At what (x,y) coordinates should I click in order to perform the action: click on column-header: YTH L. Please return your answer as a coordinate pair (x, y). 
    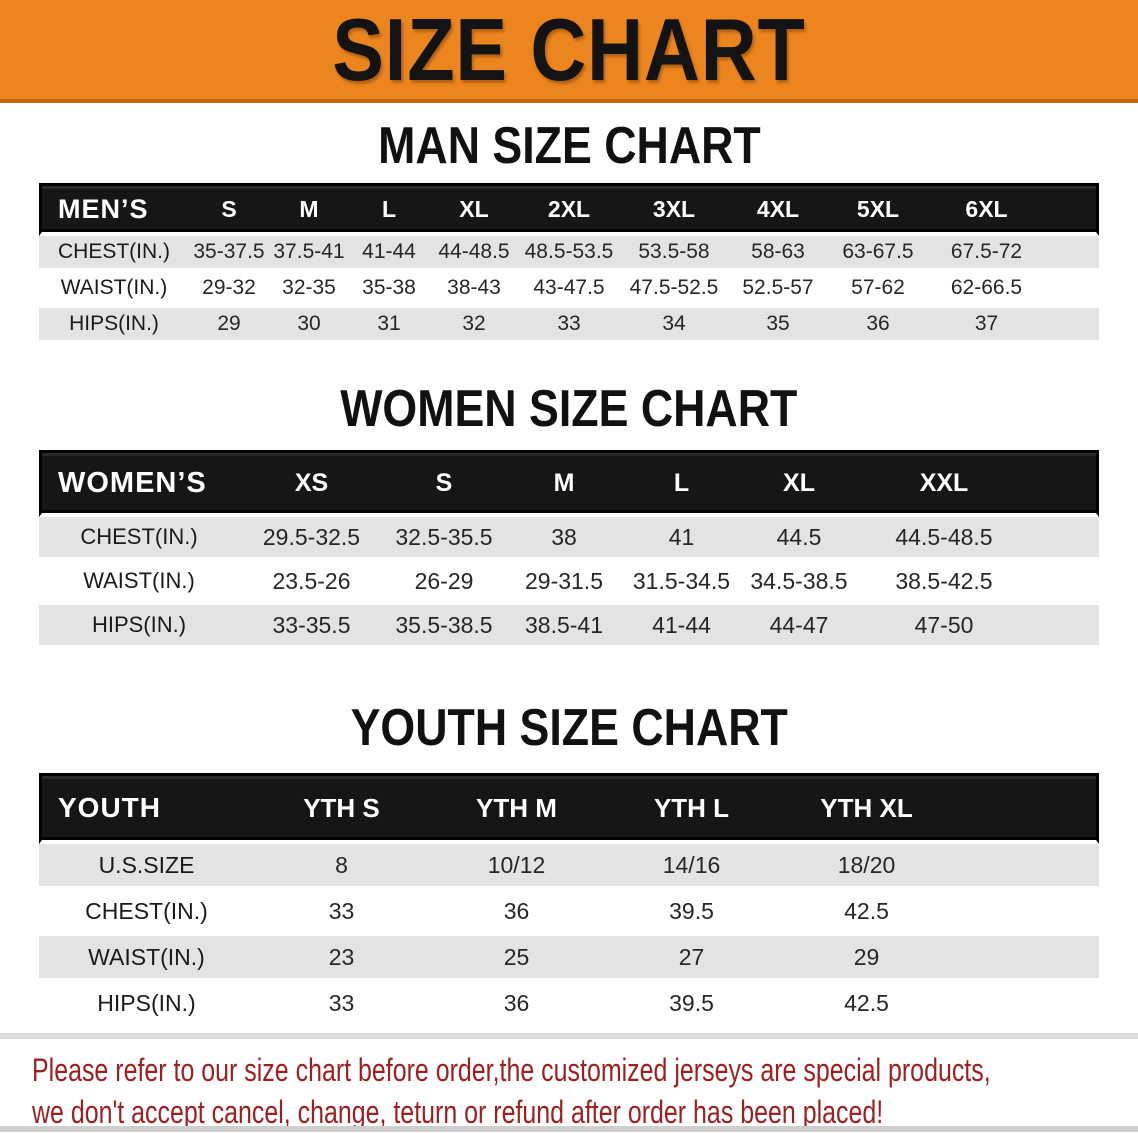
    Looking at the image, I should click on (691, 808).